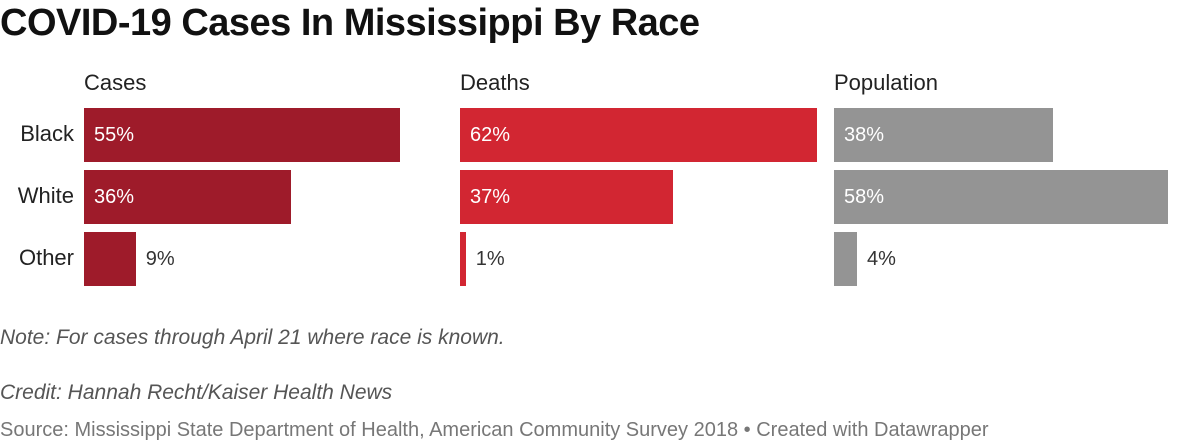 This screenshot has width=1200, height=446. Describe the element at coordinates (160, 259) in the screenshot. I see `data-label-cases-other: 9%` at that location.